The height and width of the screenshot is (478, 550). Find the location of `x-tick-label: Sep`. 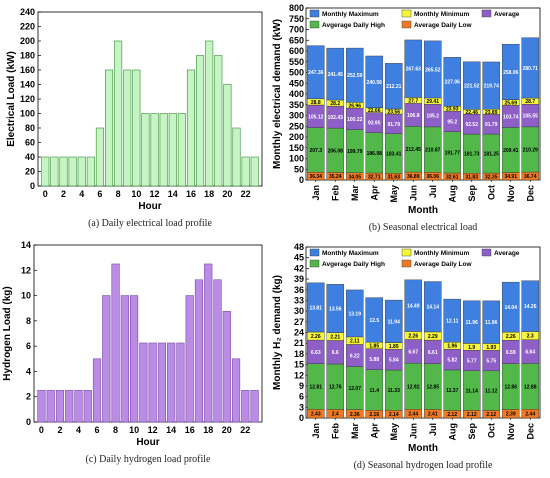

x-tick-label: Sep is located at coordinates (472, 193).